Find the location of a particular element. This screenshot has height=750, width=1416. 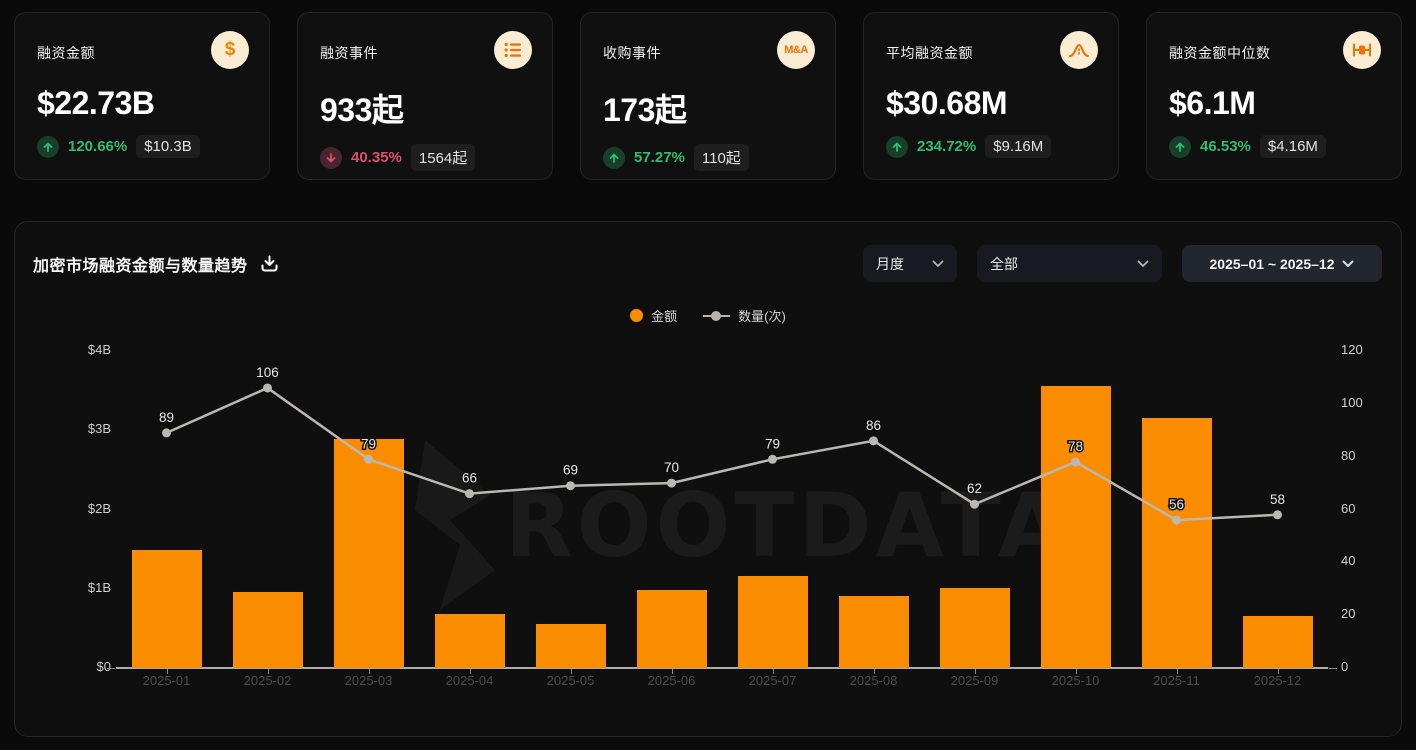

card-value: $6.1M is located at coordinates (1212, 103).